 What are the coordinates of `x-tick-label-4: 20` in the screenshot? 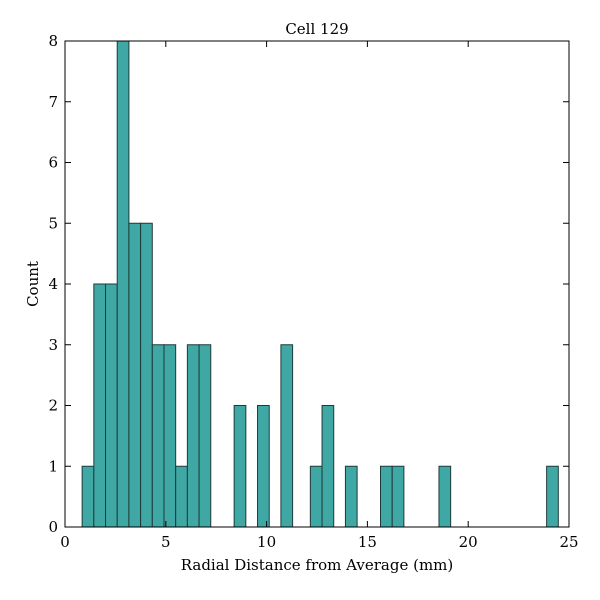 It's located at (468, 542).